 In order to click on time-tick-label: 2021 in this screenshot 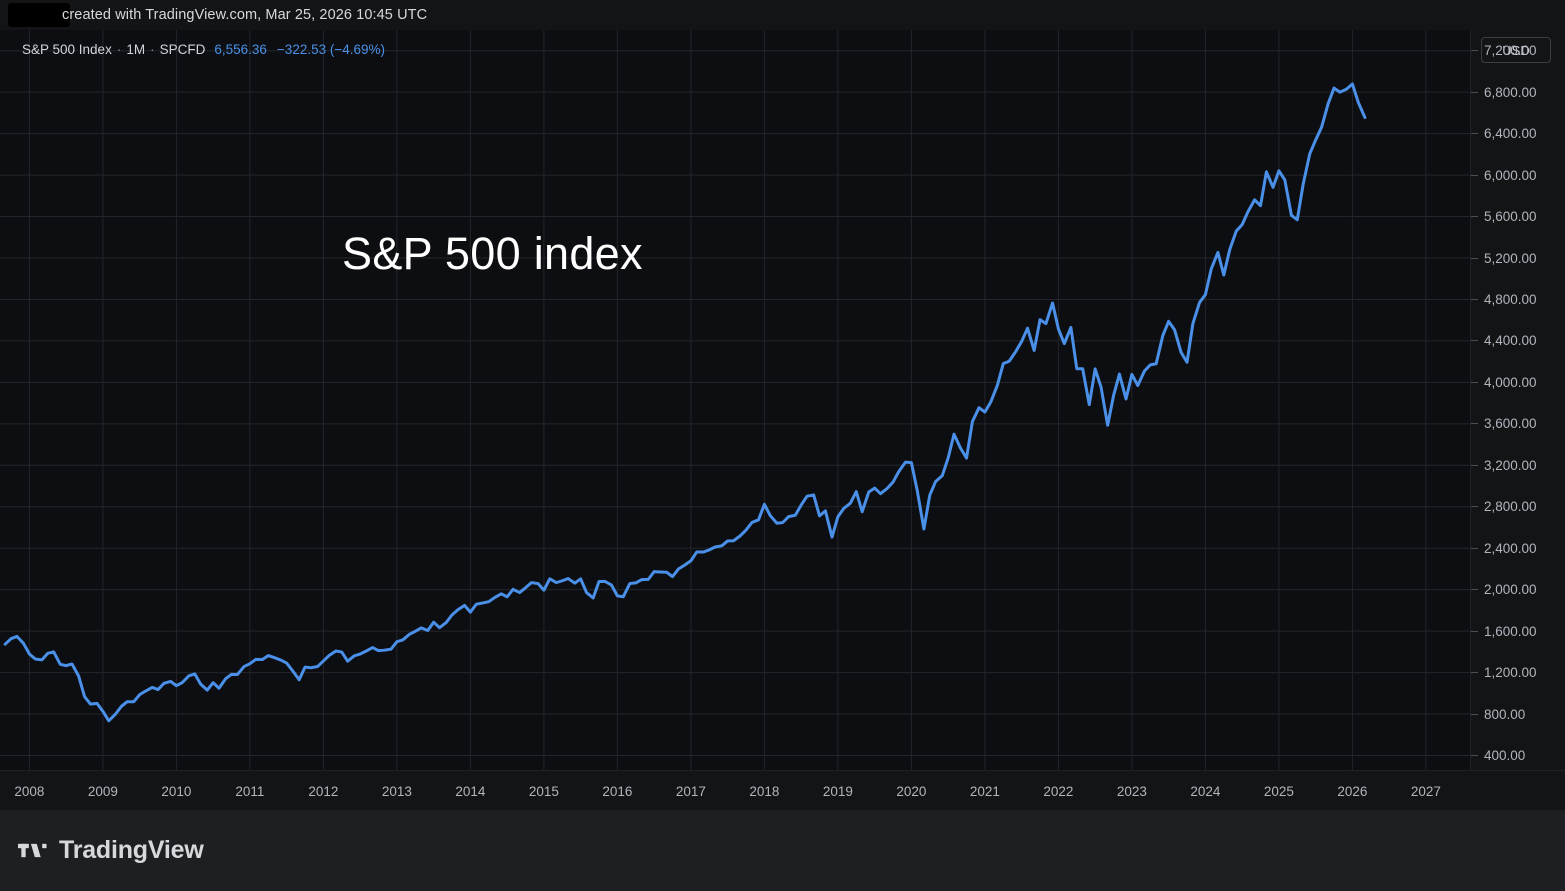, I will do `click(984, 791)`.